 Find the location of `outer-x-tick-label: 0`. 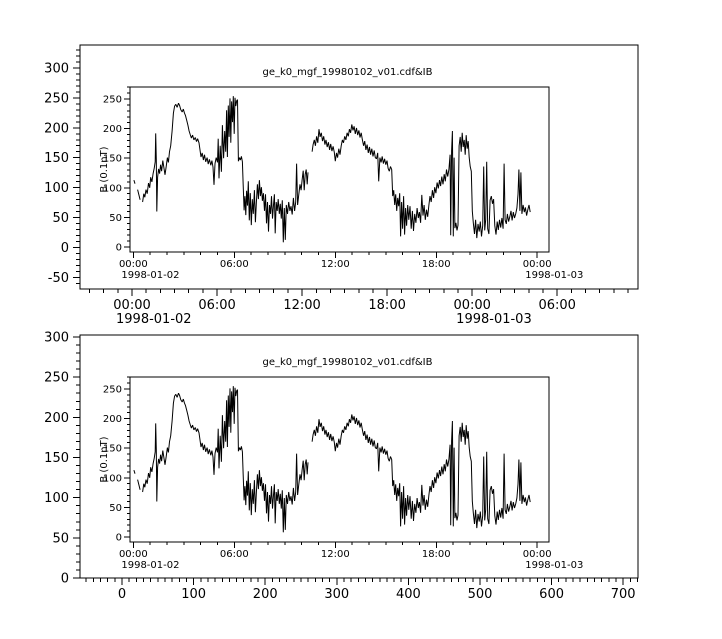

outer-x-tick-label: 0 is located at coordinates (122, 594).